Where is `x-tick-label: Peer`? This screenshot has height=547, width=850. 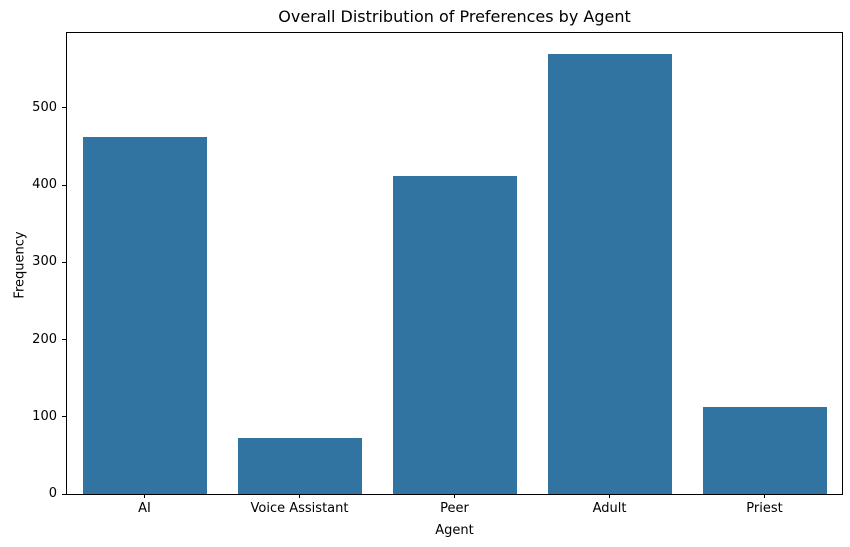 x-tick-label: Peer is located at coordinates (454, 508).